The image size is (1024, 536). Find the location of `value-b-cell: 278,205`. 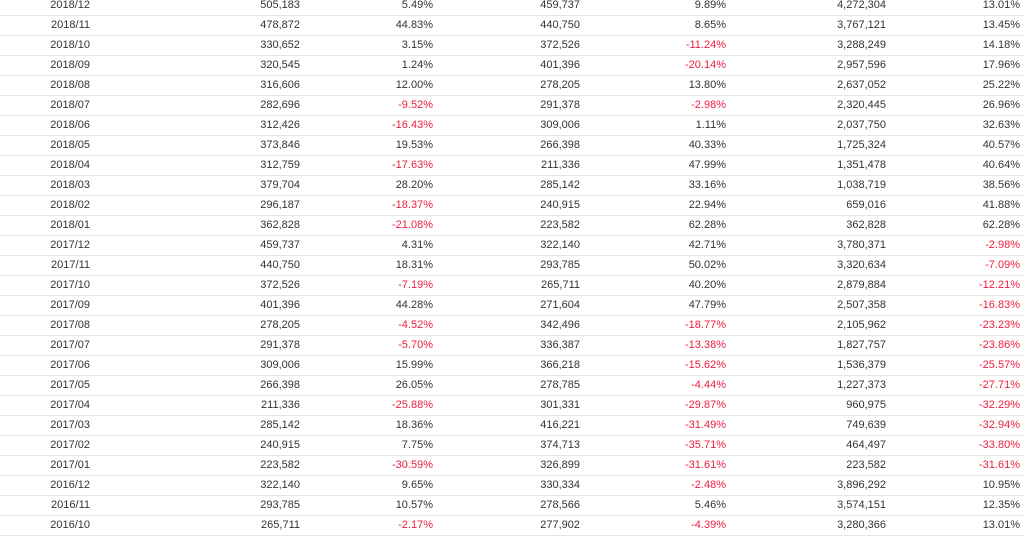

value-b-cell: 278,205 is located at coordinates (560, 85).